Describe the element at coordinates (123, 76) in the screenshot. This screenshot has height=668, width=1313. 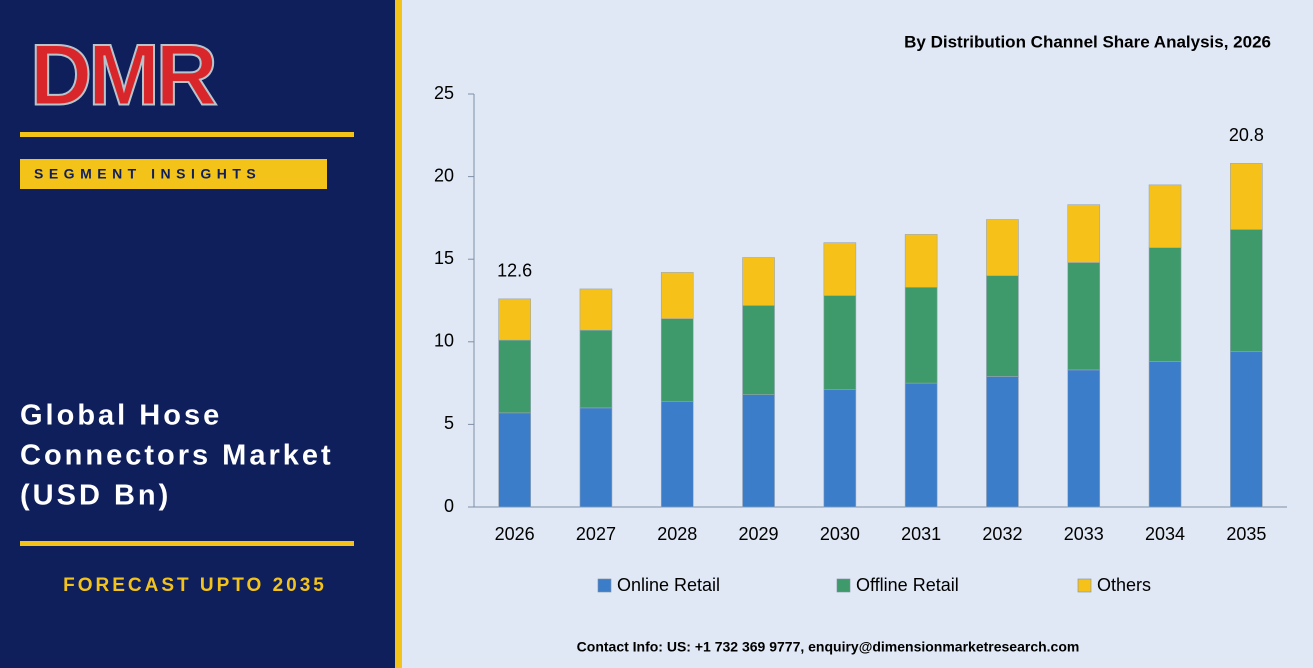
I see `logo: DMR` at that location.